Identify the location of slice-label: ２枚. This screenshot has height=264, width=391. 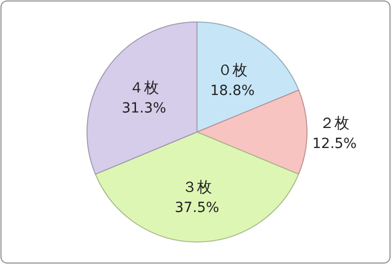
(335, 123).